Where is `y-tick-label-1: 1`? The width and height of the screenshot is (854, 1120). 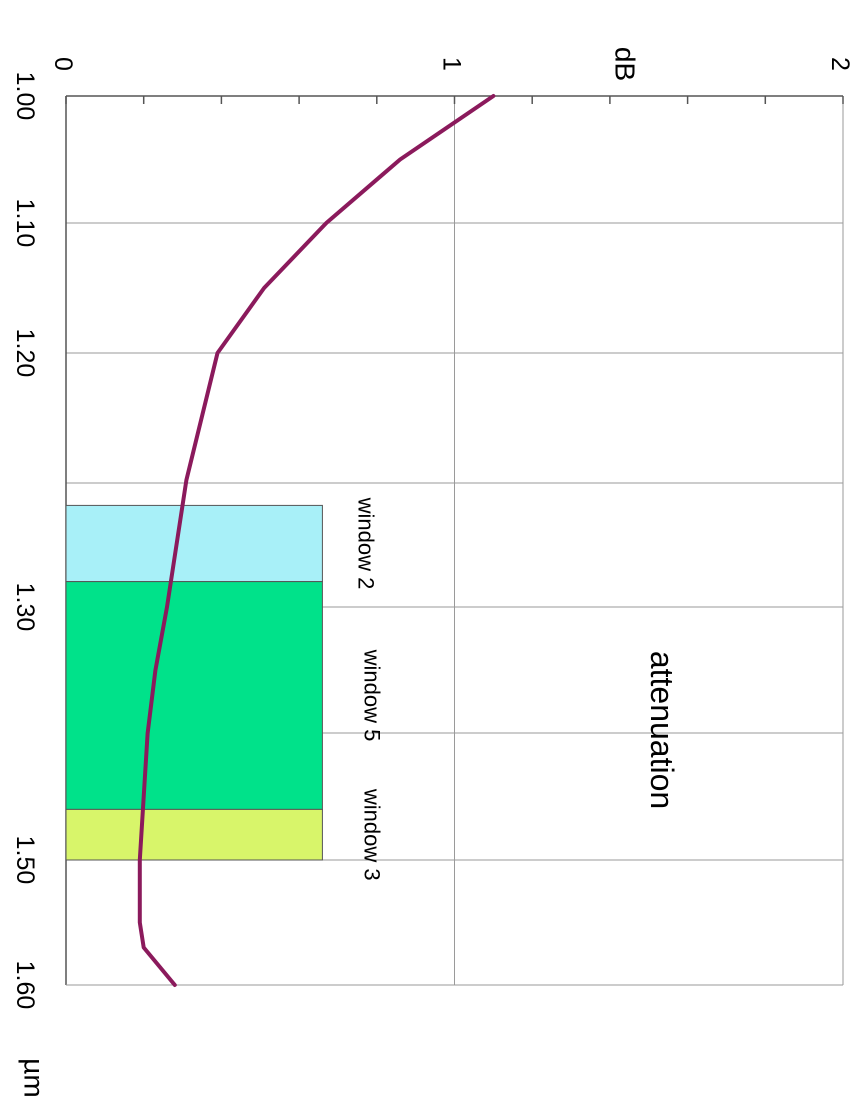
y-tick-label-1: 1 is located at coordinates (452, 64).